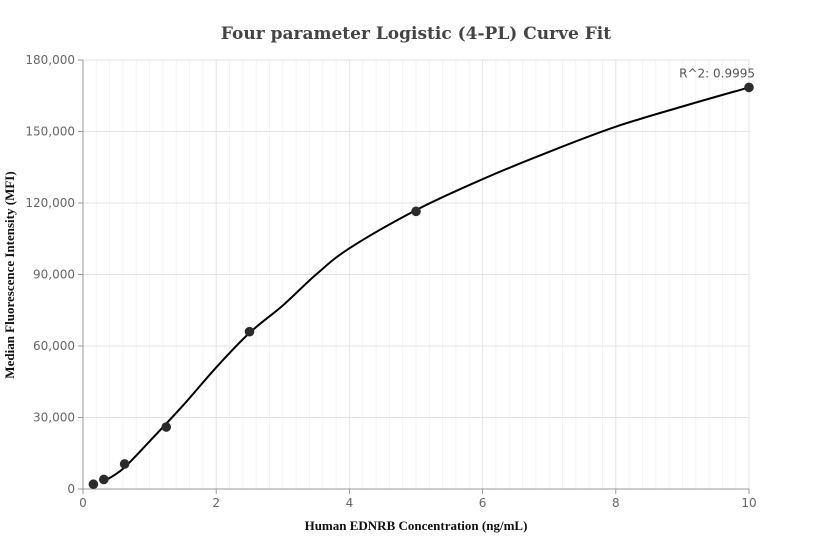 The height and width of the screenshot is (560, 832). What do you see at coordinates (616, 503) in the screenshot?
I see `x-tick-label: 8` at bounding box center [616, 503].